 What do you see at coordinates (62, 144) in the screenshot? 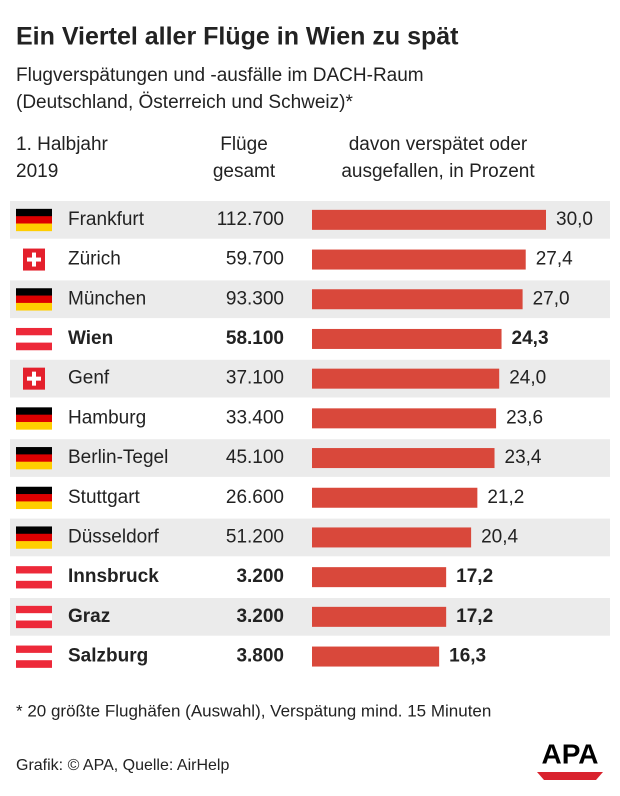
I see `column-header: 1. Halbjahr` at bounding box center [62, 144].